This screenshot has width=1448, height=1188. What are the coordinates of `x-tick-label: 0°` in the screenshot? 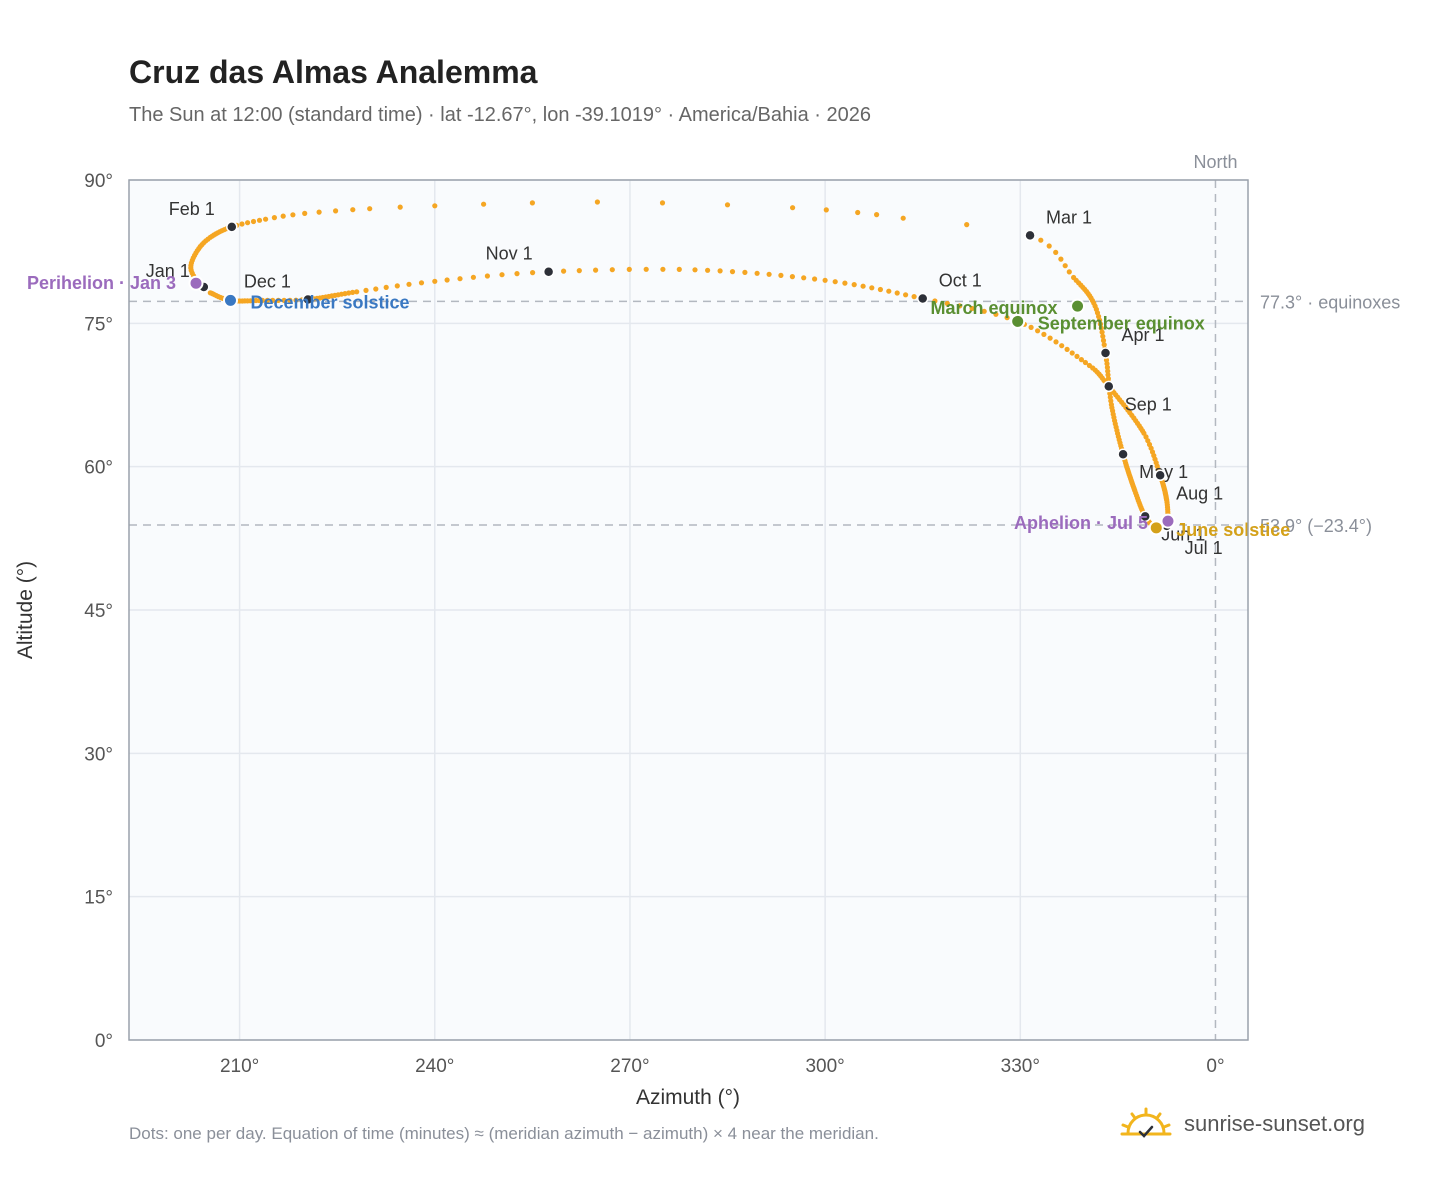 It's located at (1215, 1066).